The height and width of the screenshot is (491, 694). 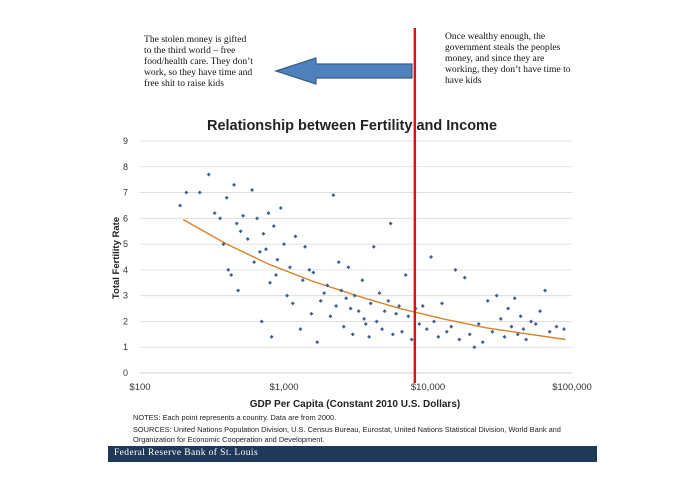 What do you see at coordinates (125, 167) in the screenshot?
I see `y-tick-label: 8` at bounding box center [125, 167].